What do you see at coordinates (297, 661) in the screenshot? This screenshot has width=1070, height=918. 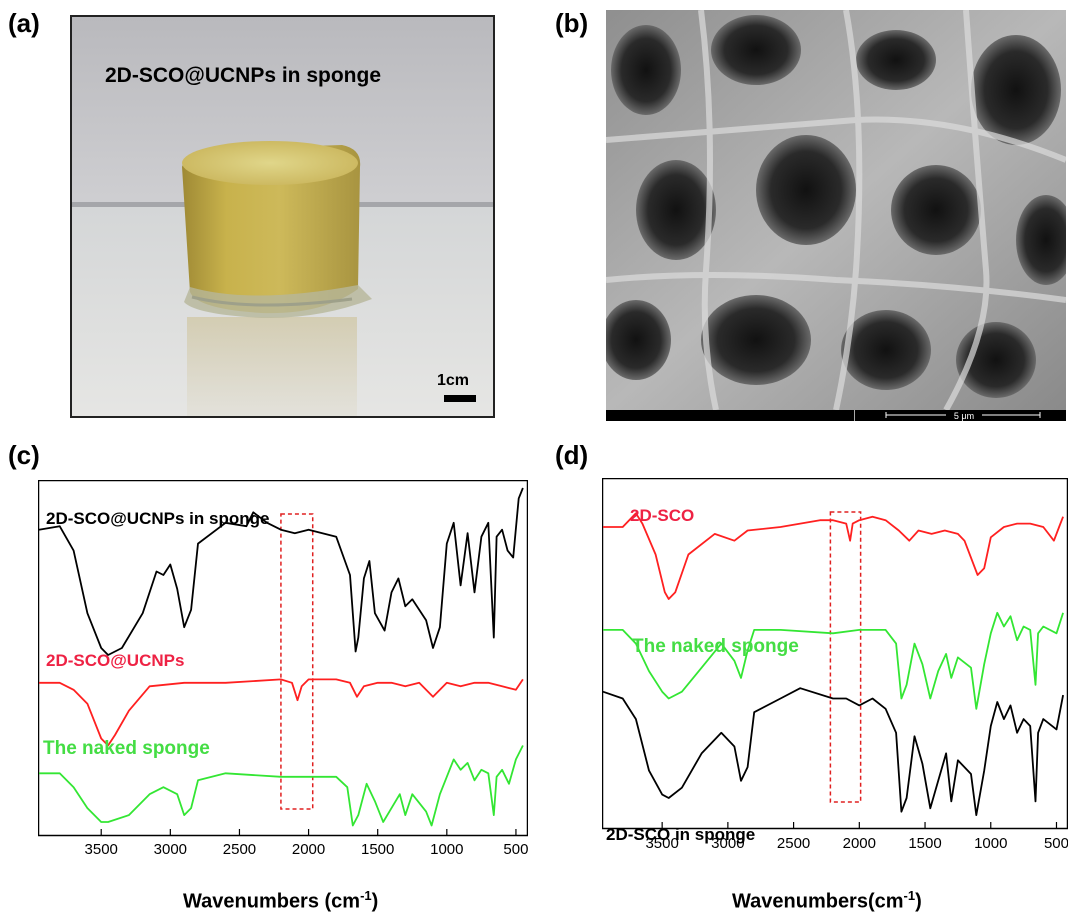 I see `chart-c-highlight-box` at bounding box center [297, 661].